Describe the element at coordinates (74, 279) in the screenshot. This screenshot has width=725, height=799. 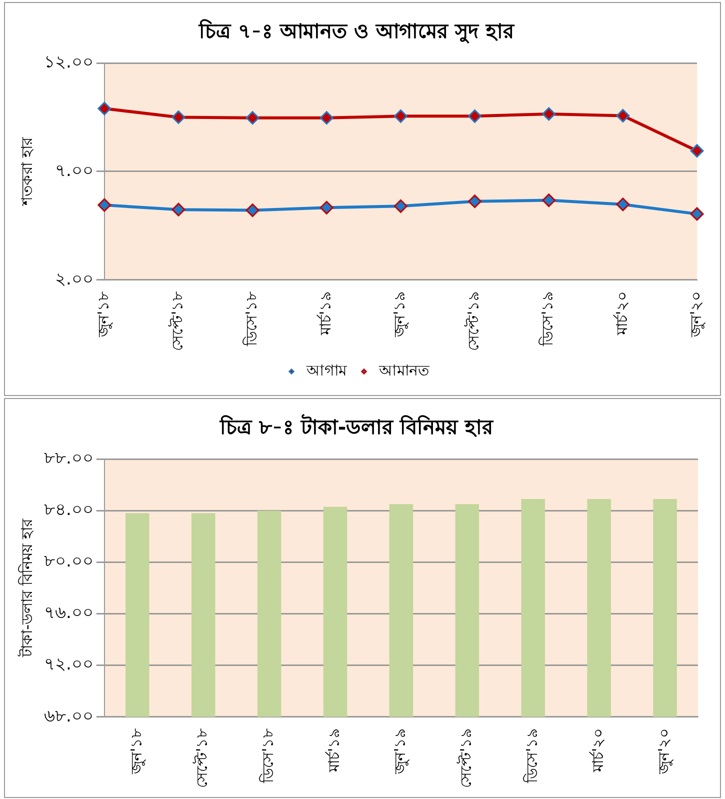
I see `y-tick-label: ২.০০` at that location.